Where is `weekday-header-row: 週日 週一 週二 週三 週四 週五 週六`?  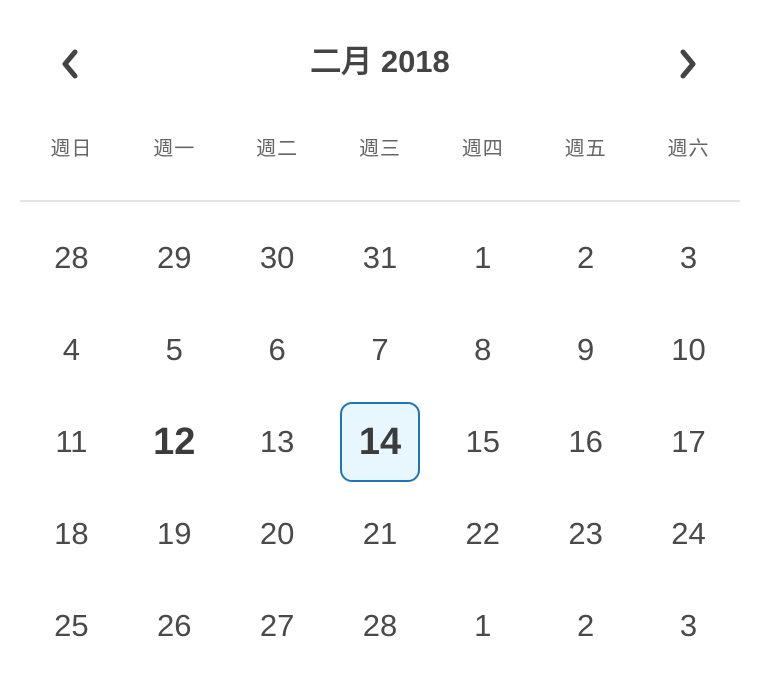 weekday-header-row: 週日 週一 週二 週三 週四 週五 週六 is located at coordinates (380, 148).